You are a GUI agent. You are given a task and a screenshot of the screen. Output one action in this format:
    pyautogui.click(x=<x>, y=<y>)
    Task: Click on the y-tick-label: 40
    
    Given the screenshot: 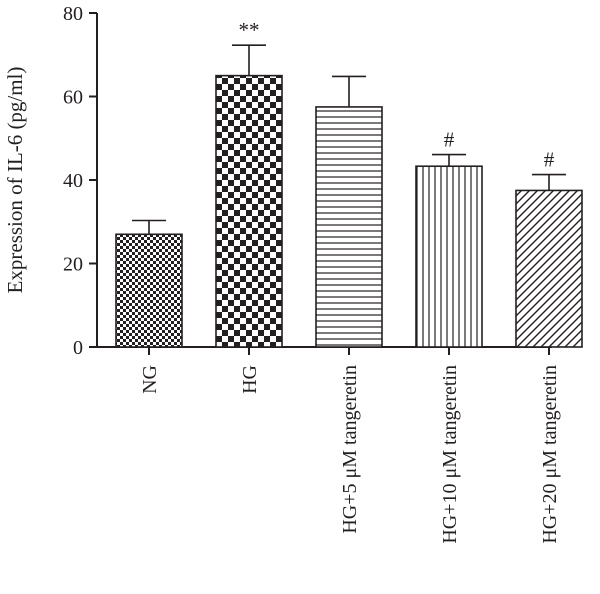 What is the action you would take?
    pyautogui.click(x=73, y=181)
    